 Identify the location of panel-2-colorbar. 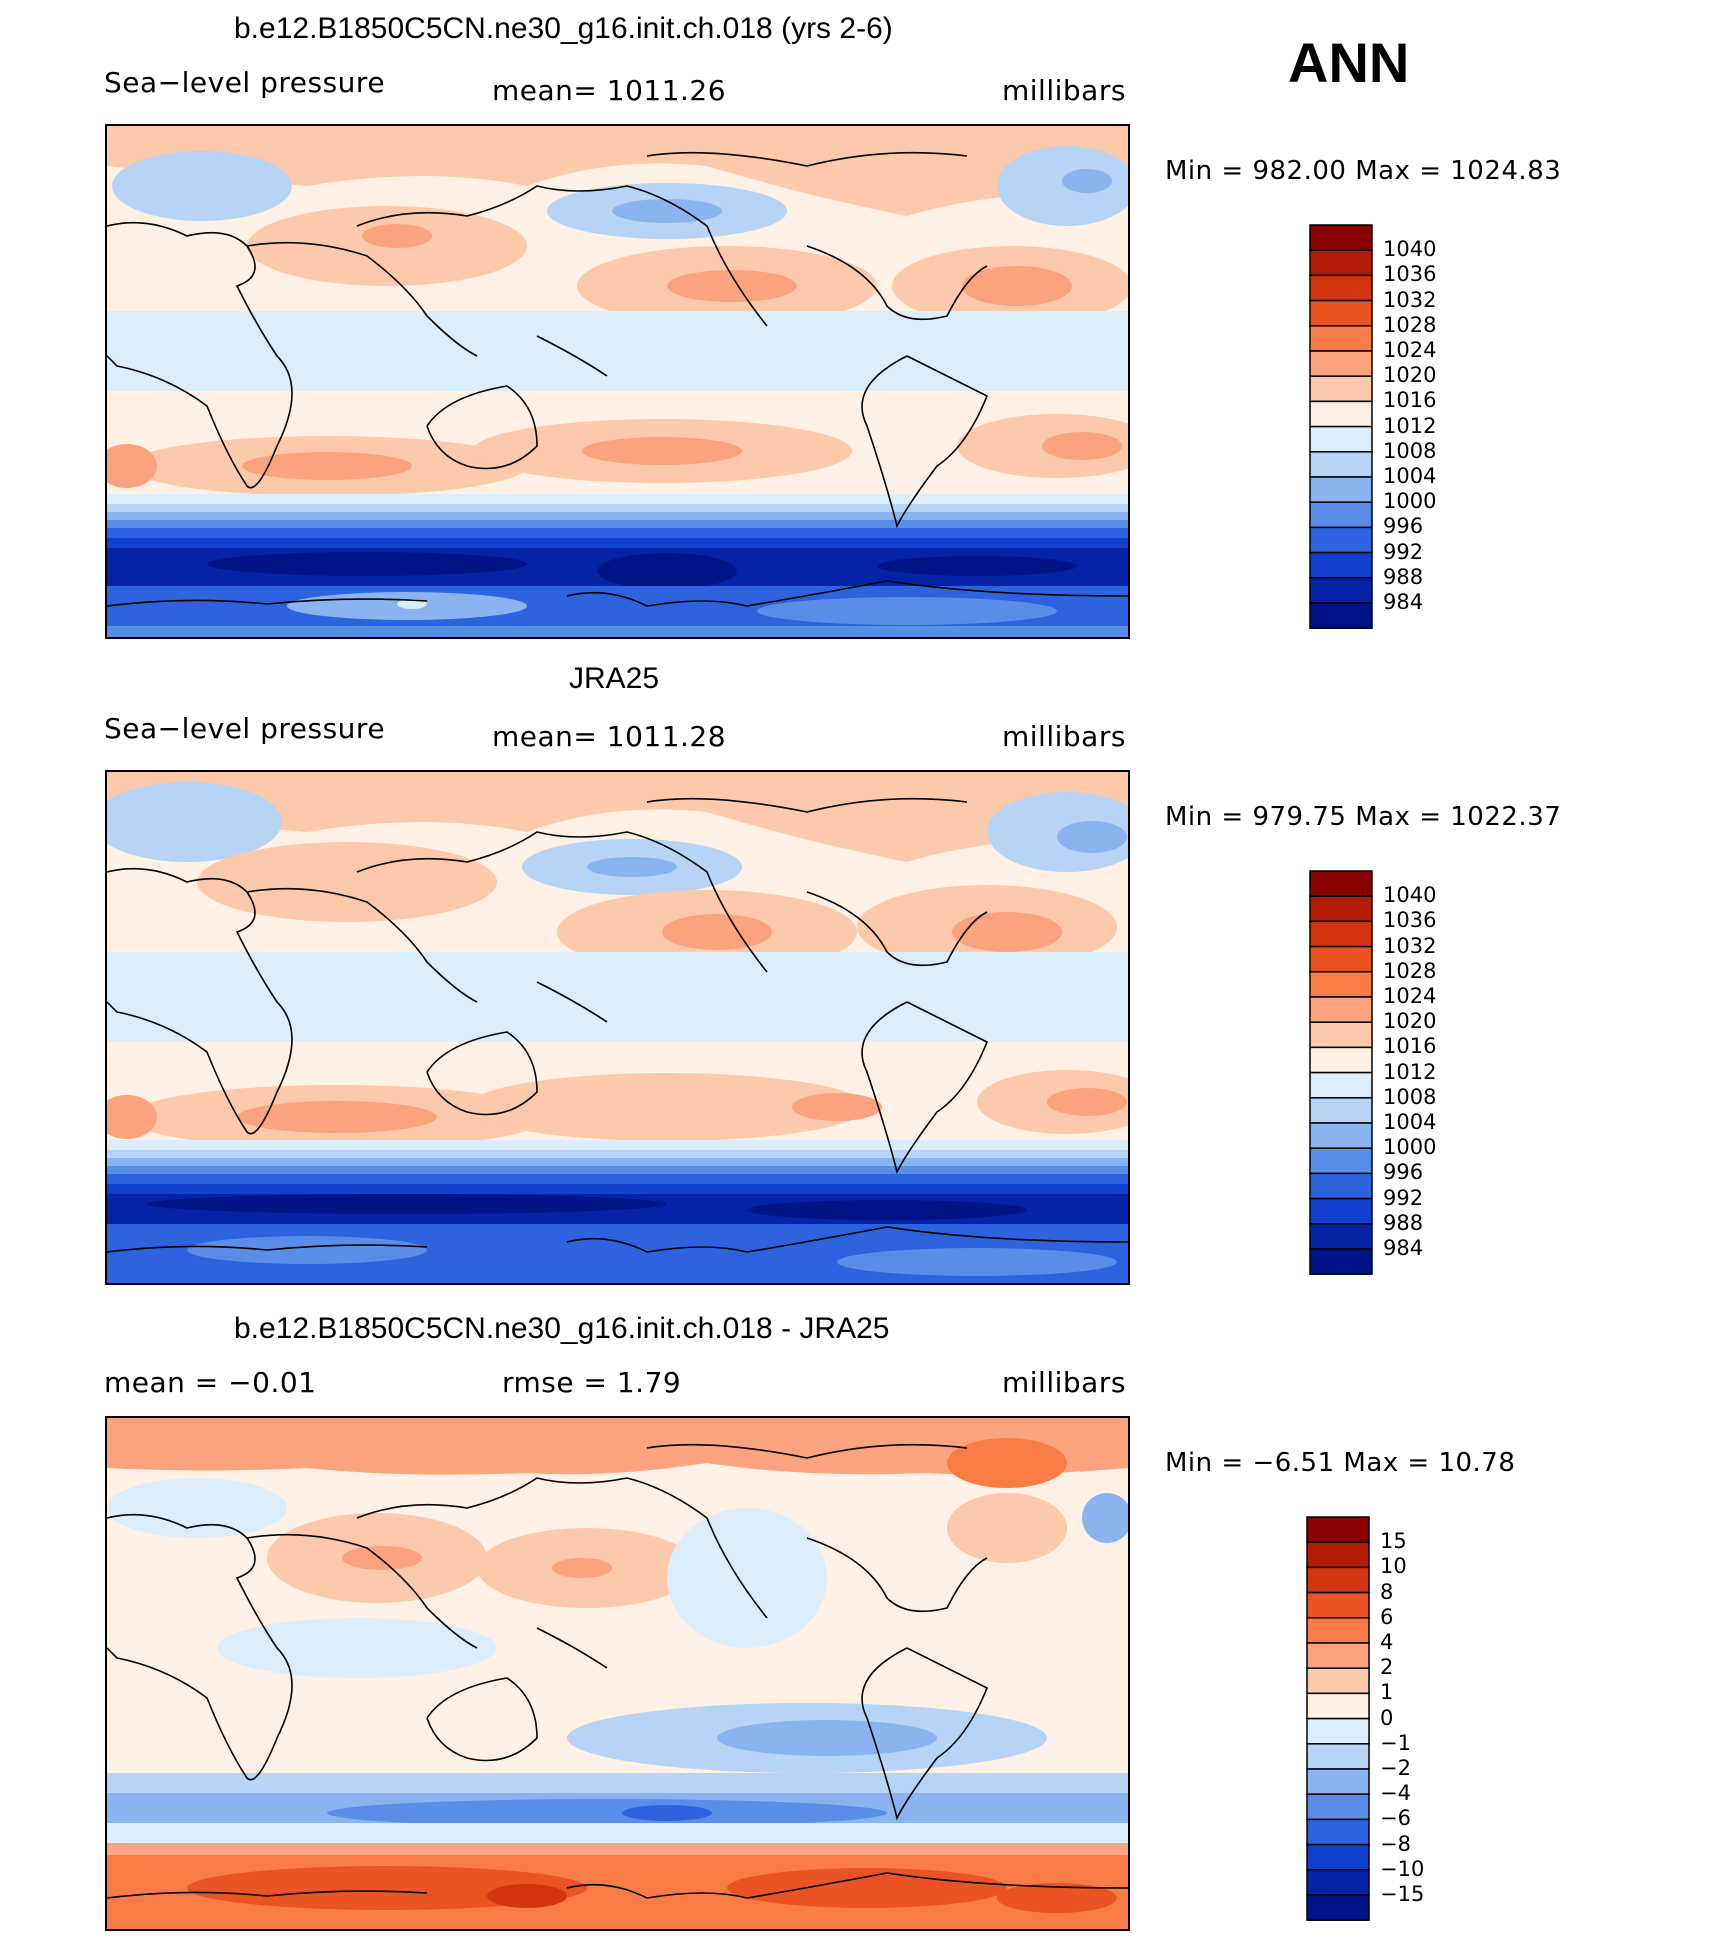
(1341, 1072).